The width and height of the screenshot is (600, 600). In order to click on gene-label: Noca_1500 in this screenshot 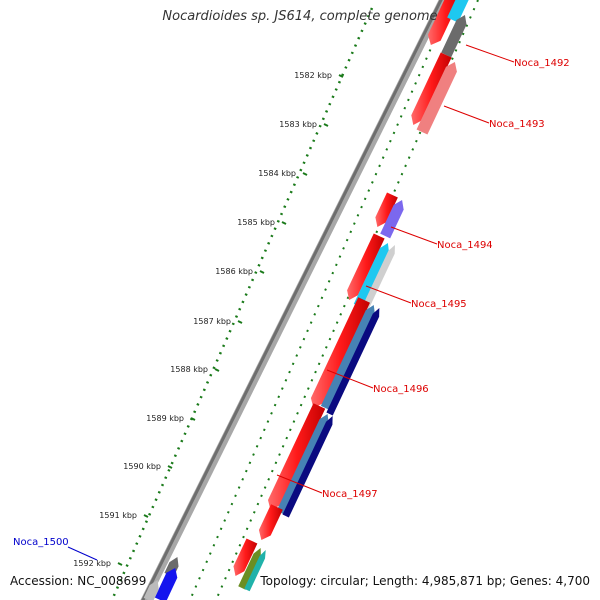, I will do `click(41, 542)`.